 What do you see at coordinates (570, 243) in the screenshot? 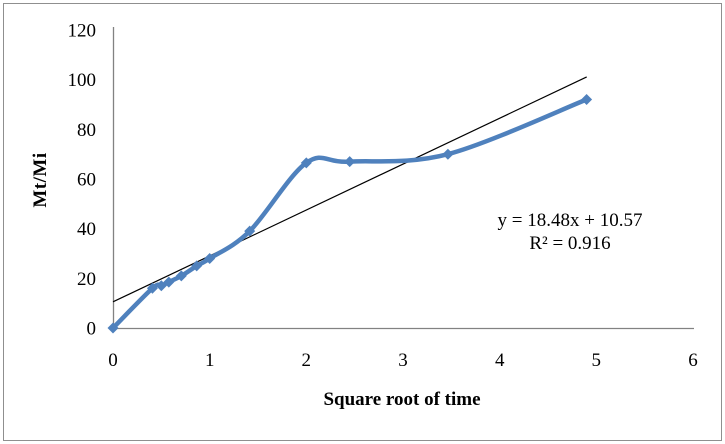
I see `trendline-rsquared-text: R² = 0.916` at bounding box center [570, 243].